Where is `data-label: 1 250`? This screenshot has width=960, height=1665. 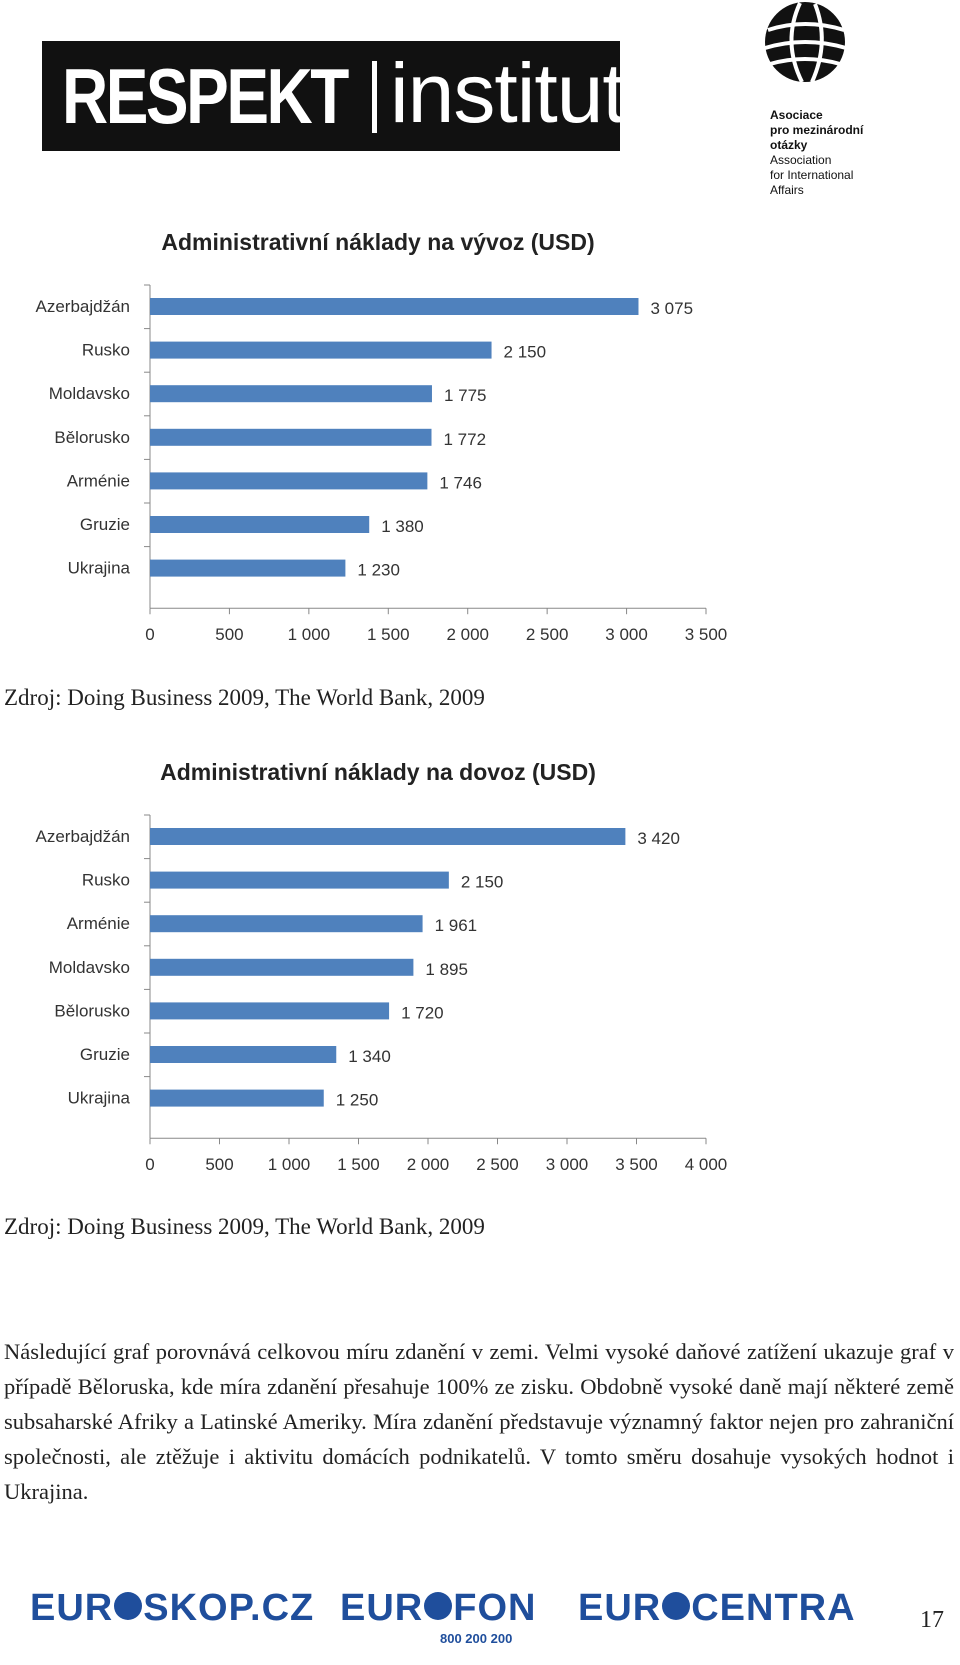 data-label: 1 250 is located at coordinates (357, 1100).